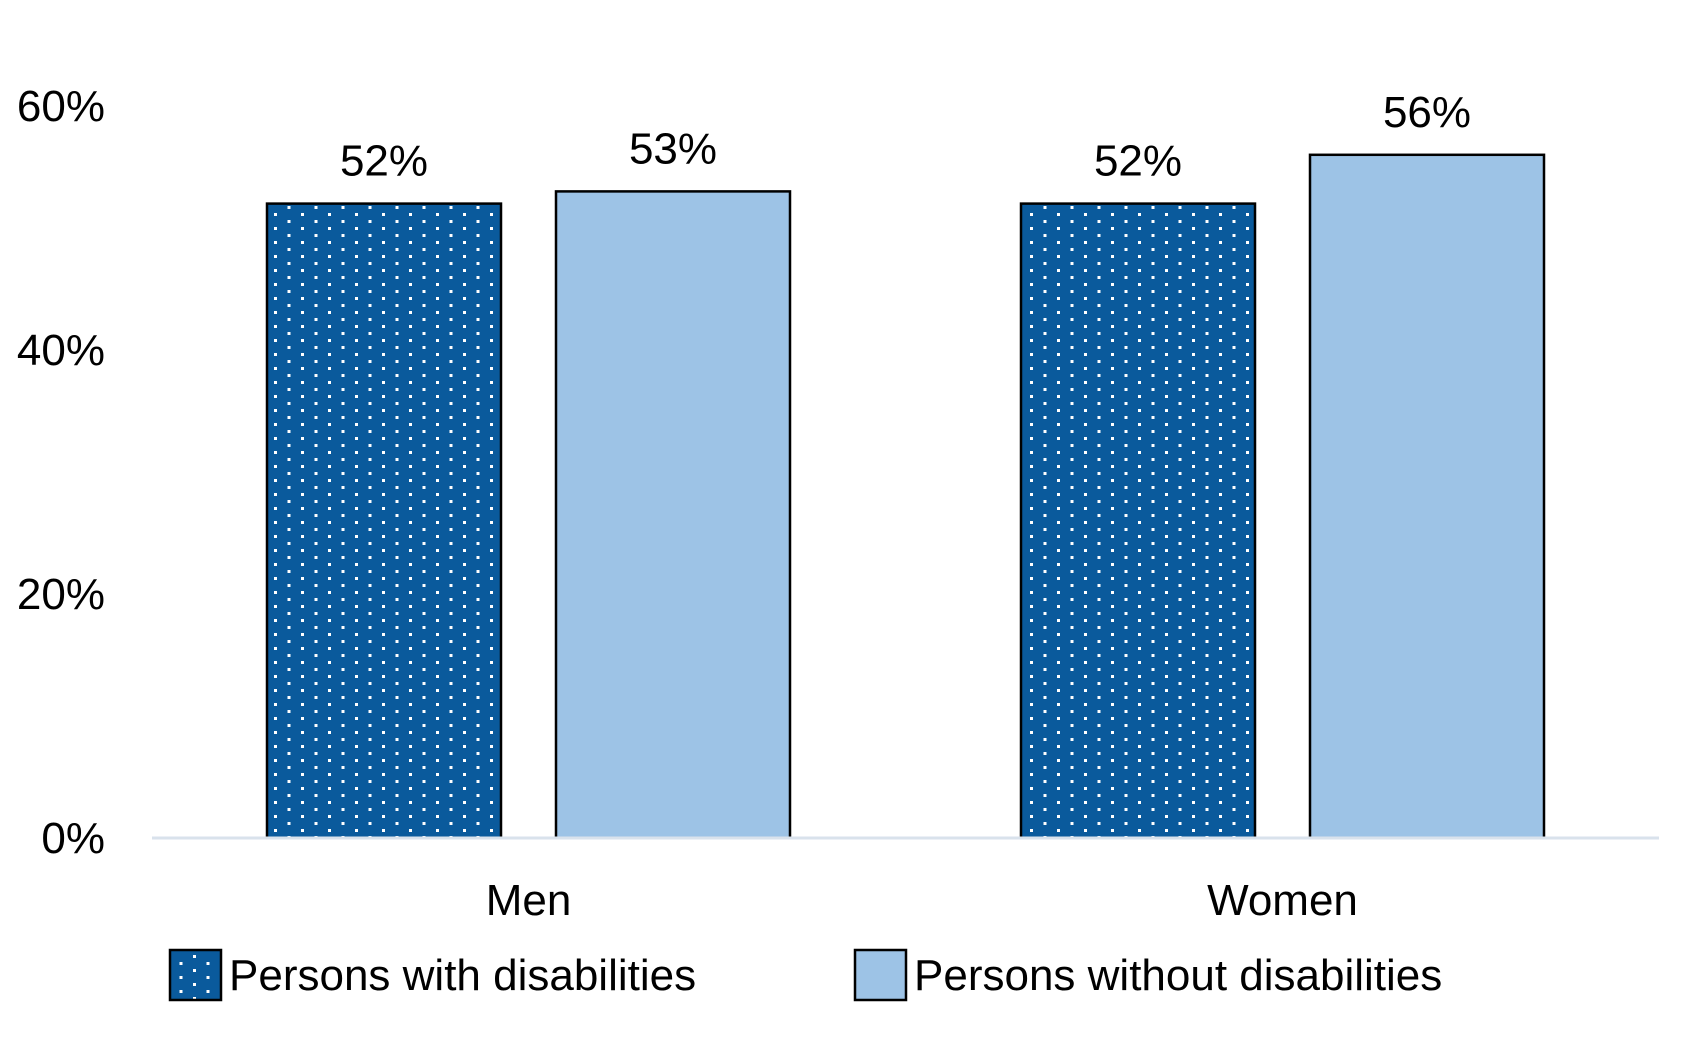 The image size is (1689, 1045). What do you see at coordinates (1427, 112) in the screenshot?
I see `data-label: 56%` at bounding box center [1427, 112].